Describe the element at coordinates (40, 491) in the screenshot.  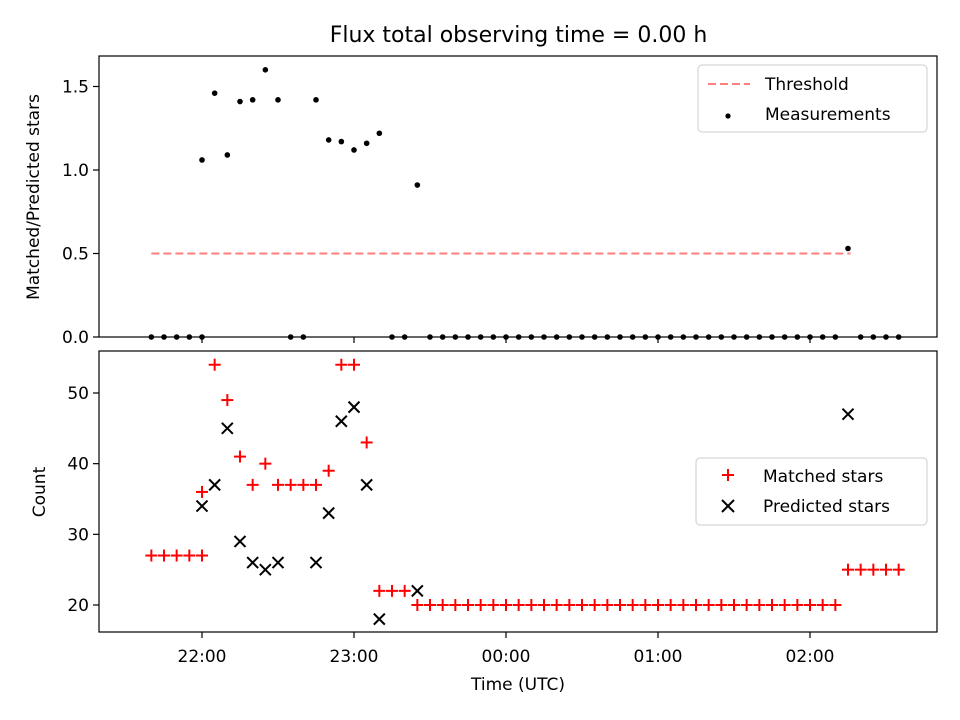
I see `count-y-axis-label: Count` at that location.